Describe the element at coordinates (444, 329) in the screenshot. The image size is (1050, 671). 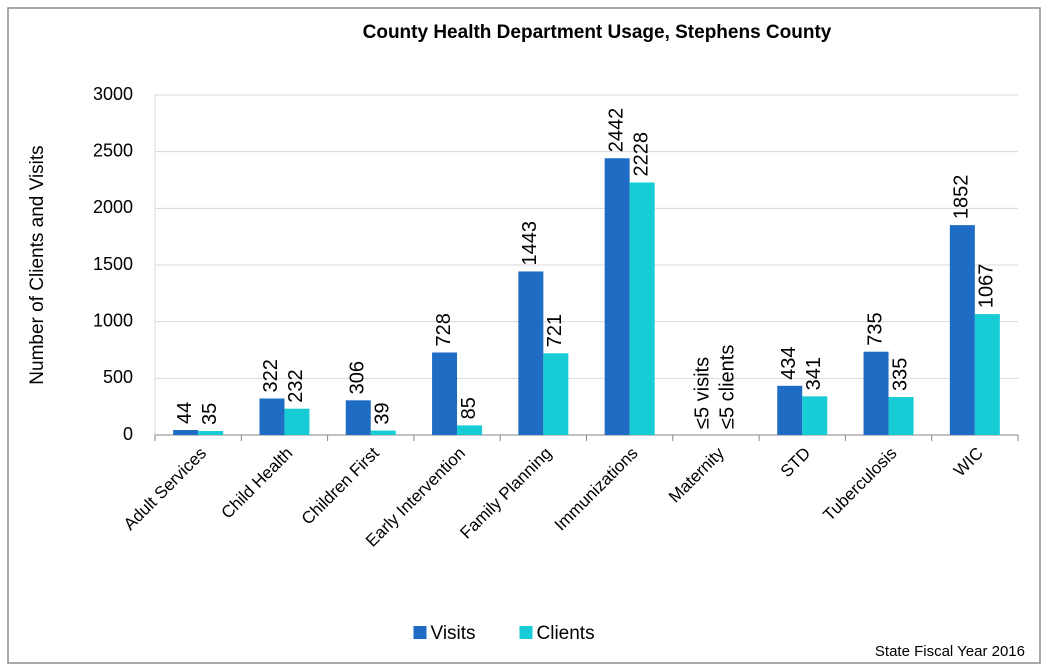
I see `data-label: 728` at that location.